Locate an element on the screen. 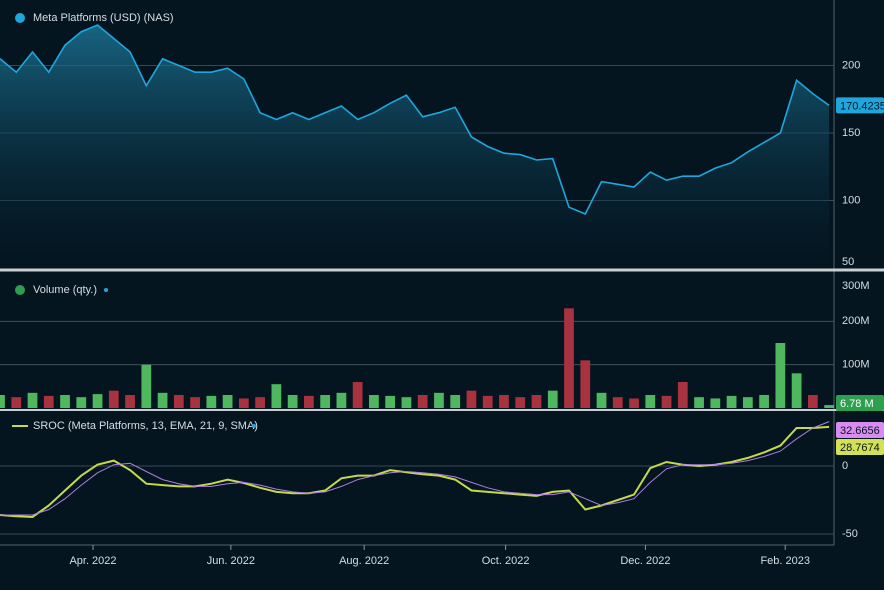  last-sroc-tag-label: 32.6656 is located at coordinates (860, 431).